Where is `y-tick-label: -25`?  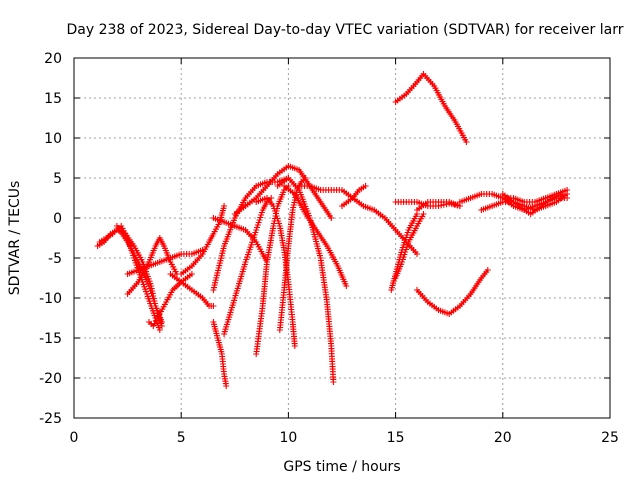
y-tick-label: -25 is located at coordinates (50, 419).